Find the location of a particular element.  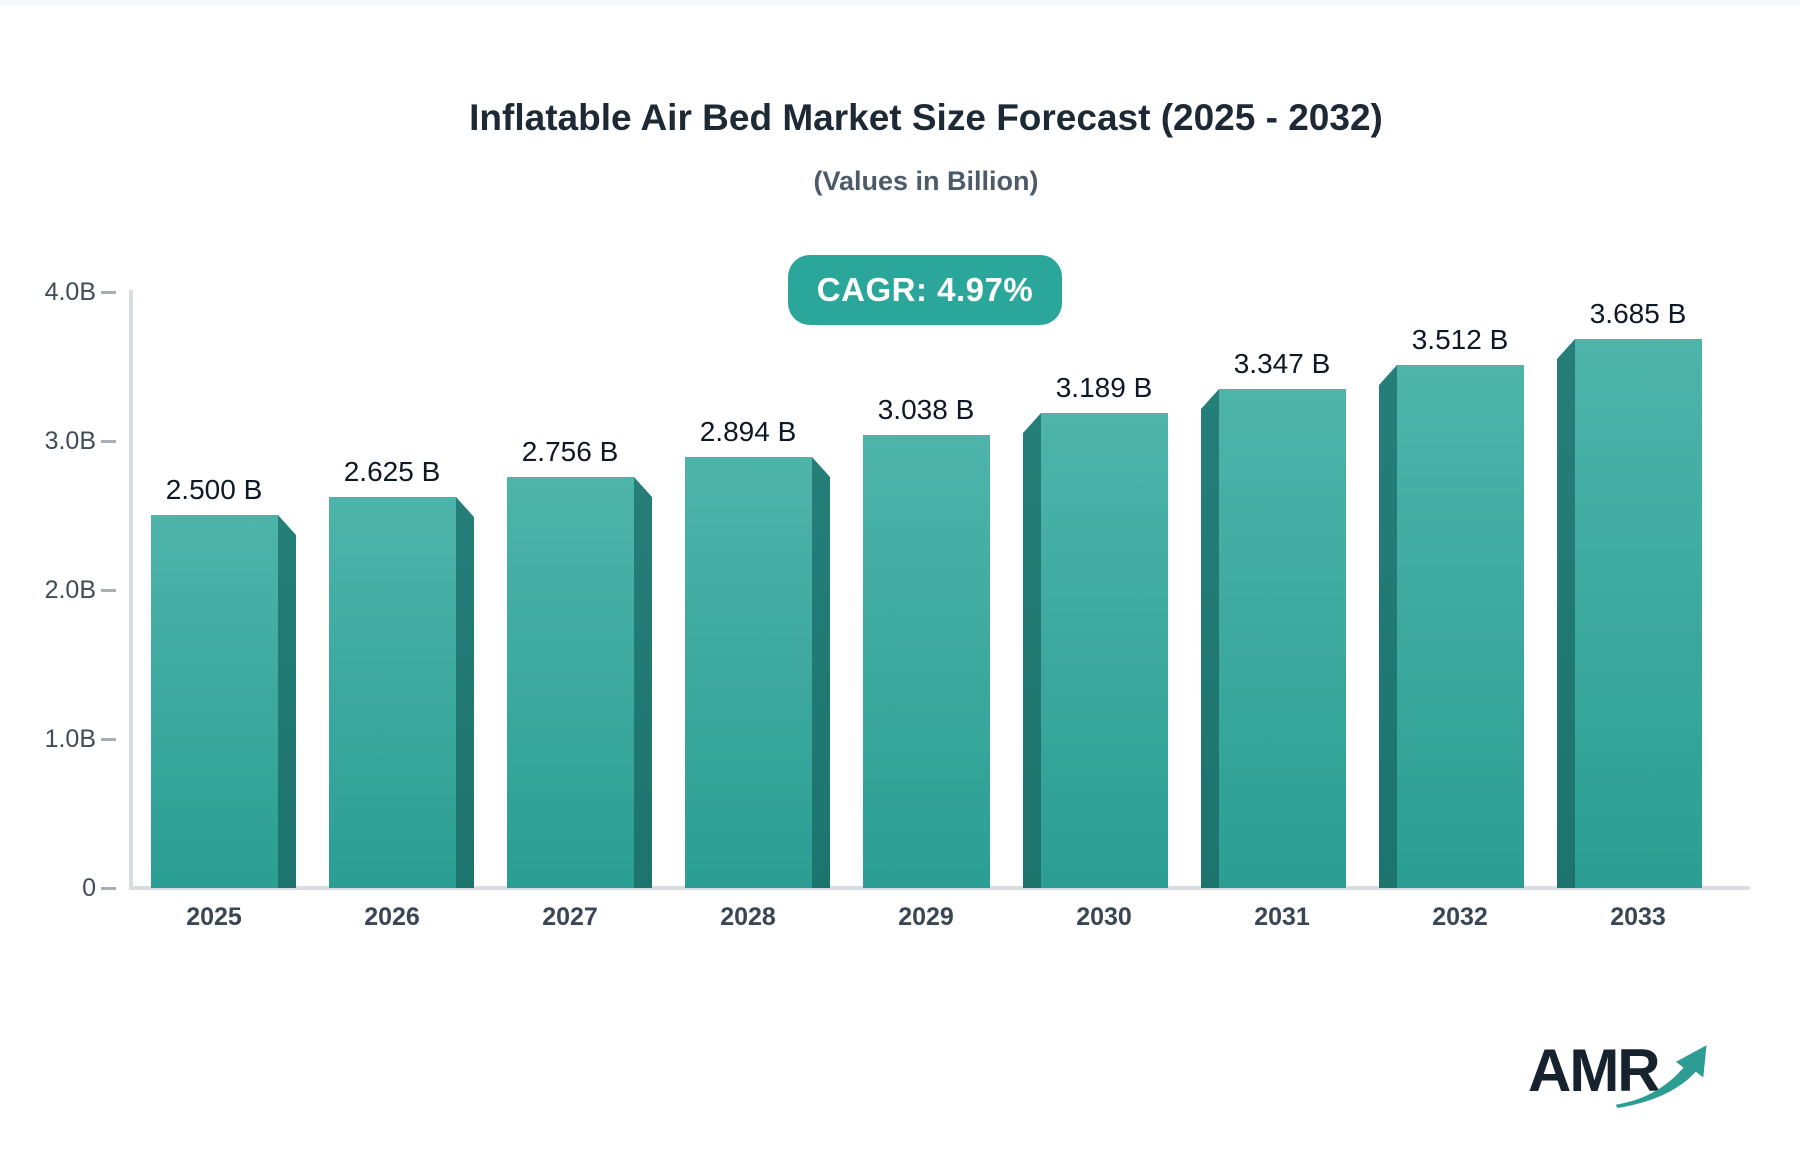

x-axis-label-2026: 2026 is located at coordinates (392, 917).